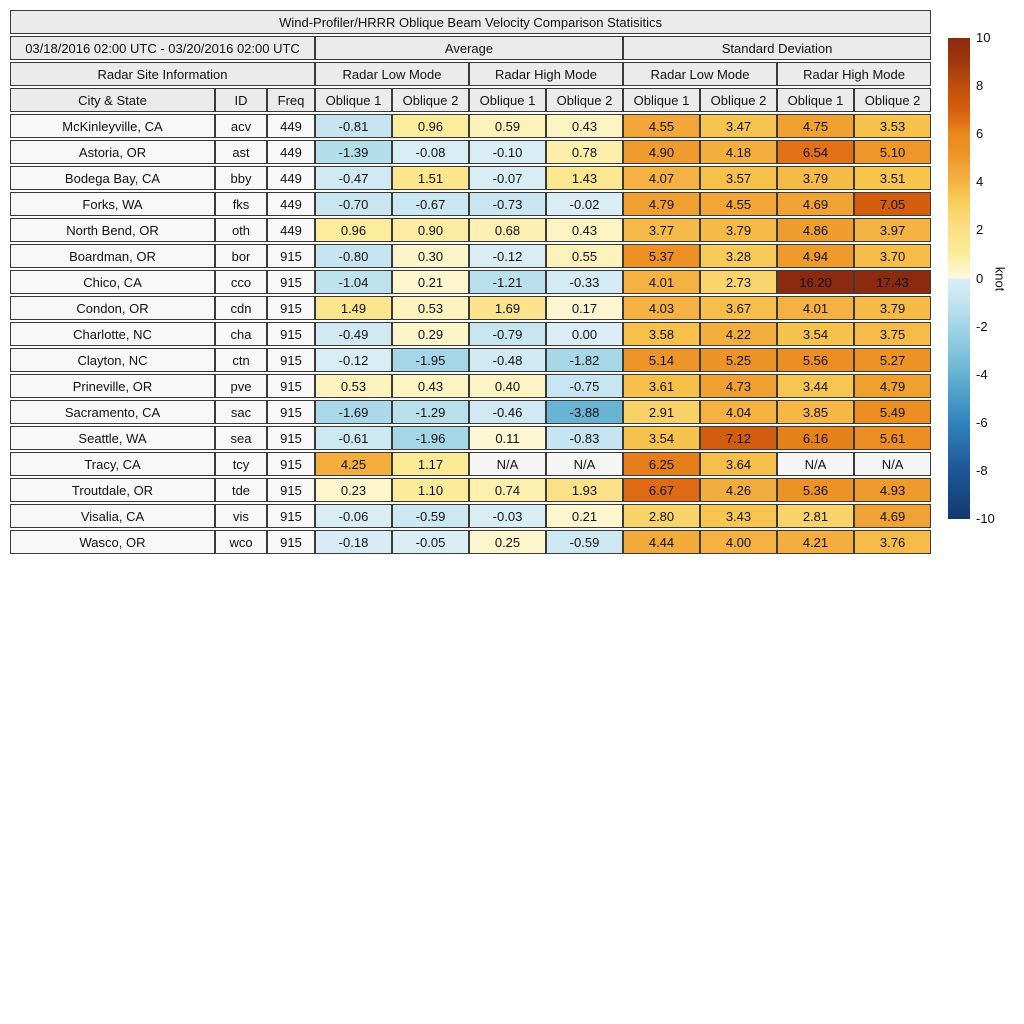 The image size is (1024, 1024). What do you see at coordinates (353, 412) in the screenshot?
I see `value-cell: -1.69` at bounding box center [353, 412].